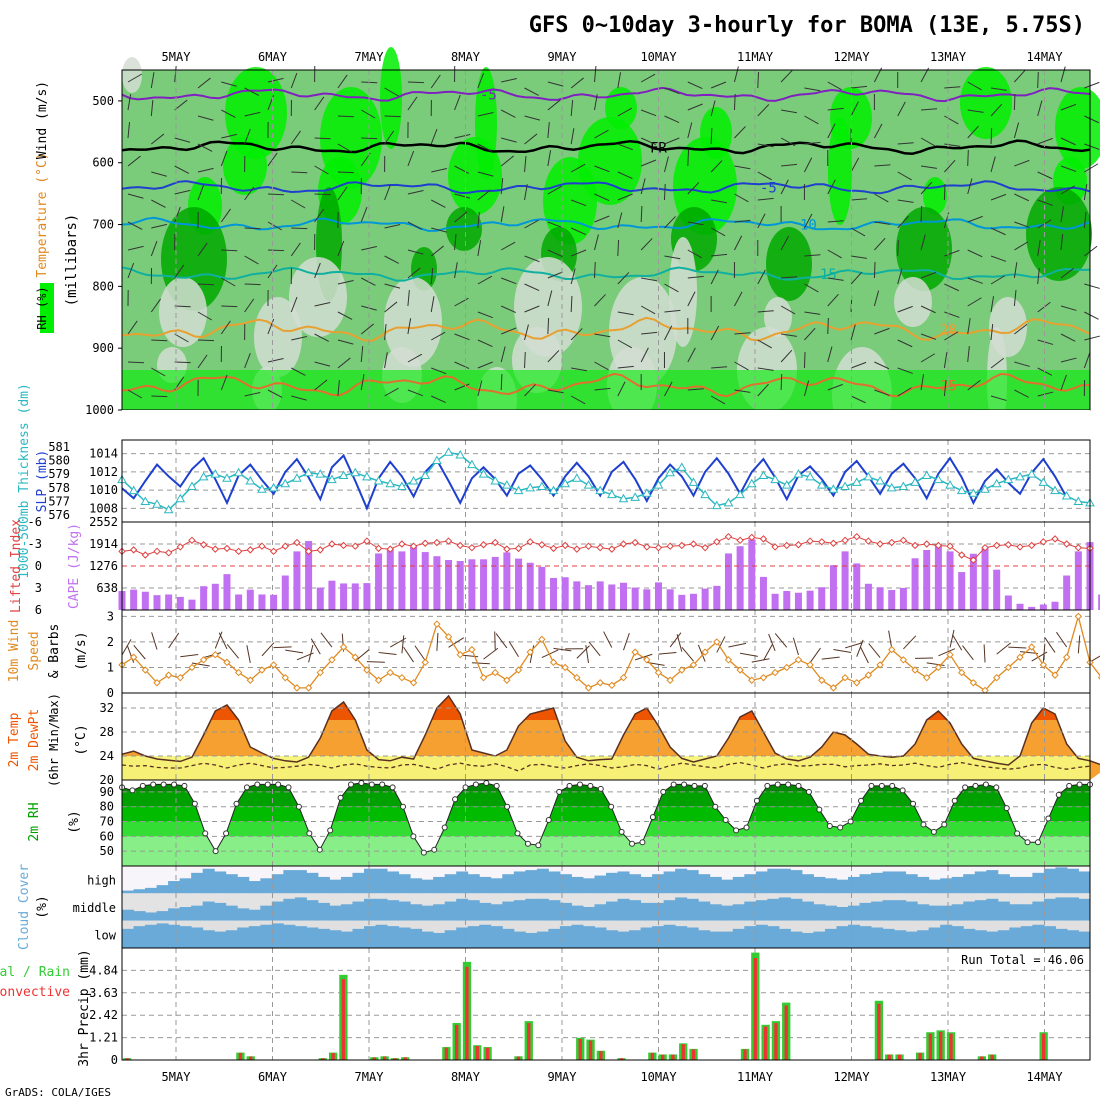  I want to click on thickness-tick-label: 579, so click(59, 474).